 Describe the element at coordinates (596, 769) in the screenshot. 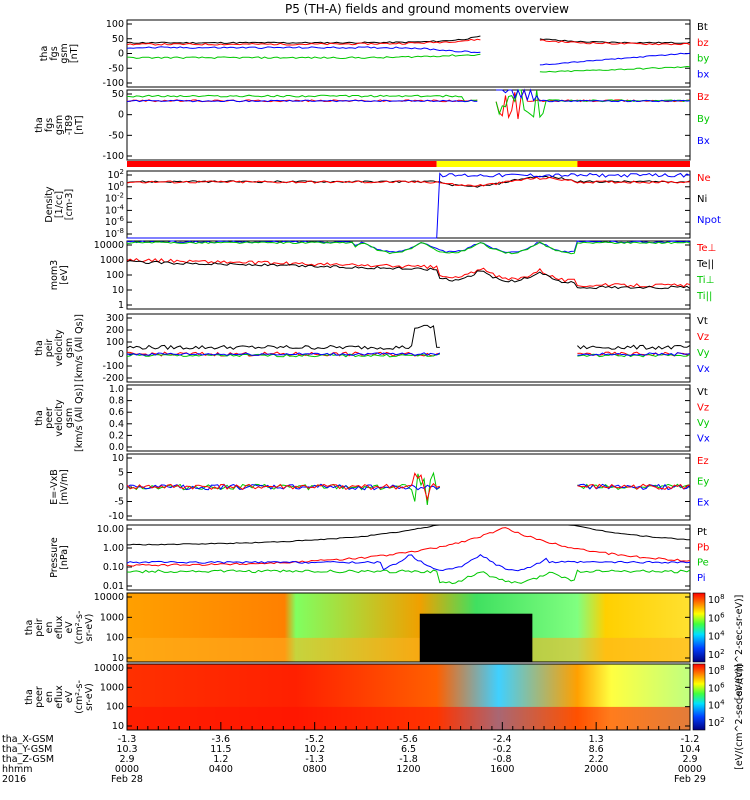

I see `ephemeris-value: 2000` at that location.